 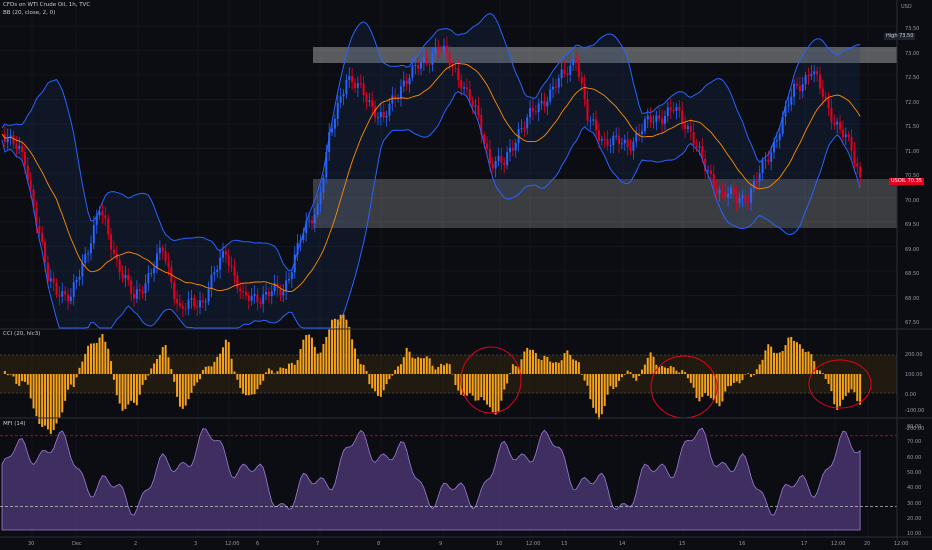 I want to click on cci-tick: 0.00, so click(x=911, y=395).